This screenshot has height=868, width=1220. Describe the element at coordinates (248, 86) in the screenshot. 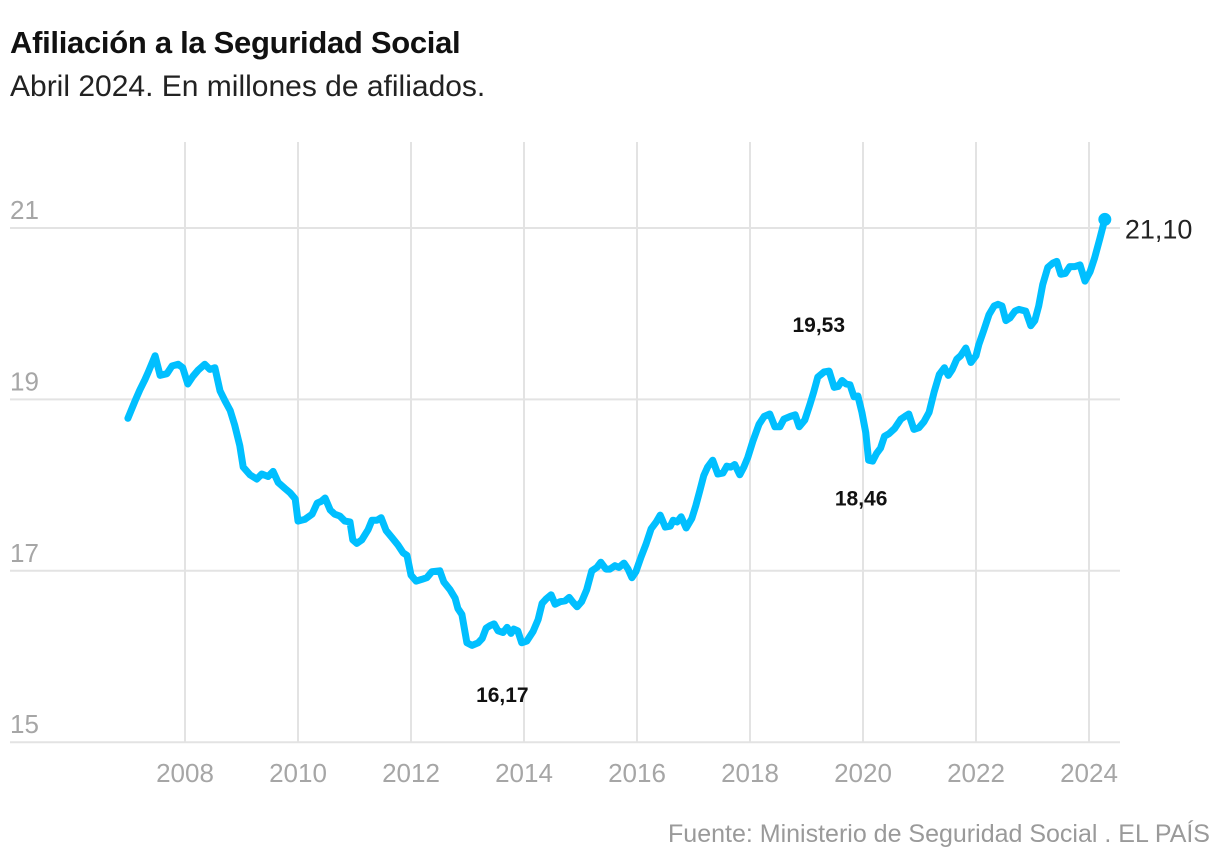

I see `chart-subtitle: Abril 2024. En millones de afiliados.` at that location.